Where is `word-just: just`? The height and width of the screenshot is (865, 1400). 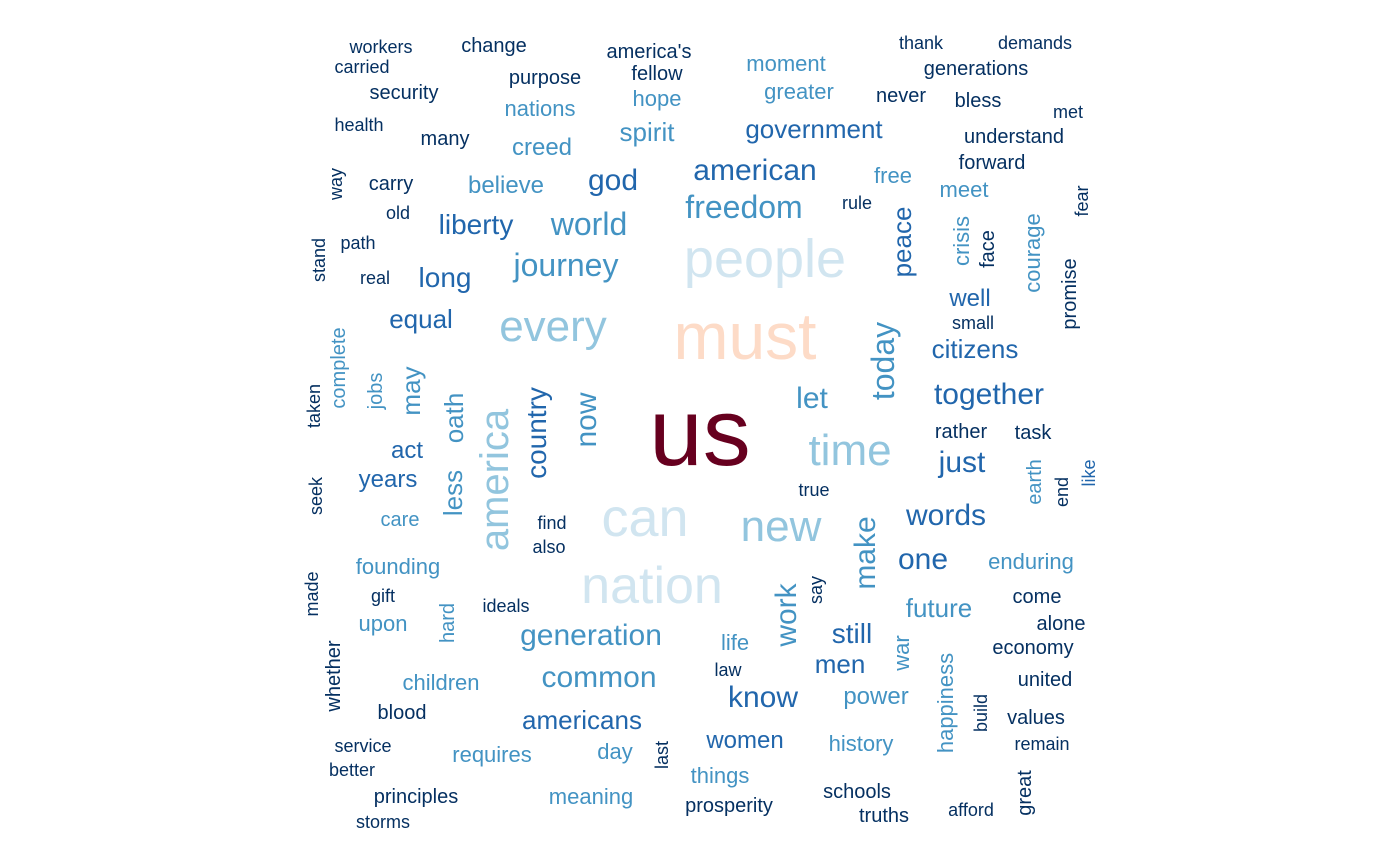 word-just: just is located at coordinates (962, 462).